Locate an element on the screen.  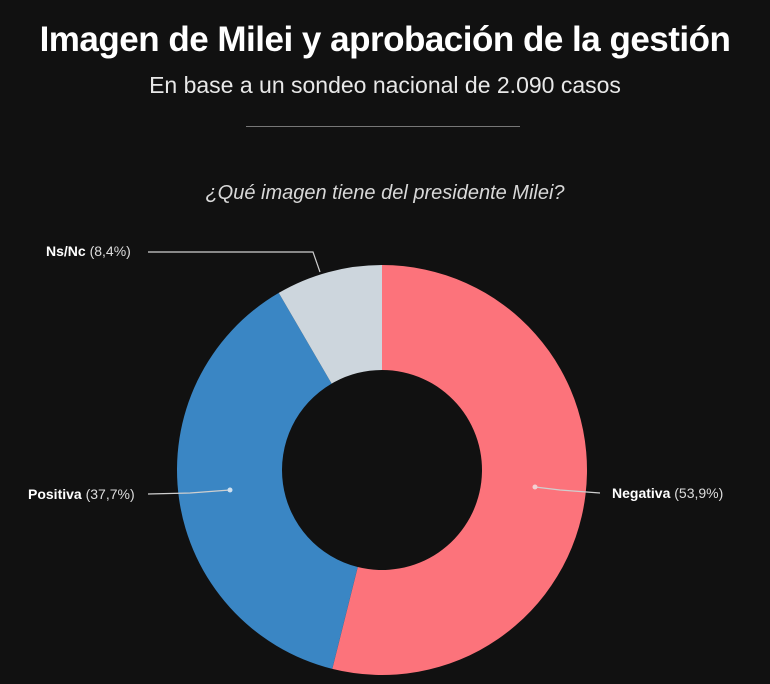
label-positiva: Positiva (37,7%) is located at coordinates (81, 494).